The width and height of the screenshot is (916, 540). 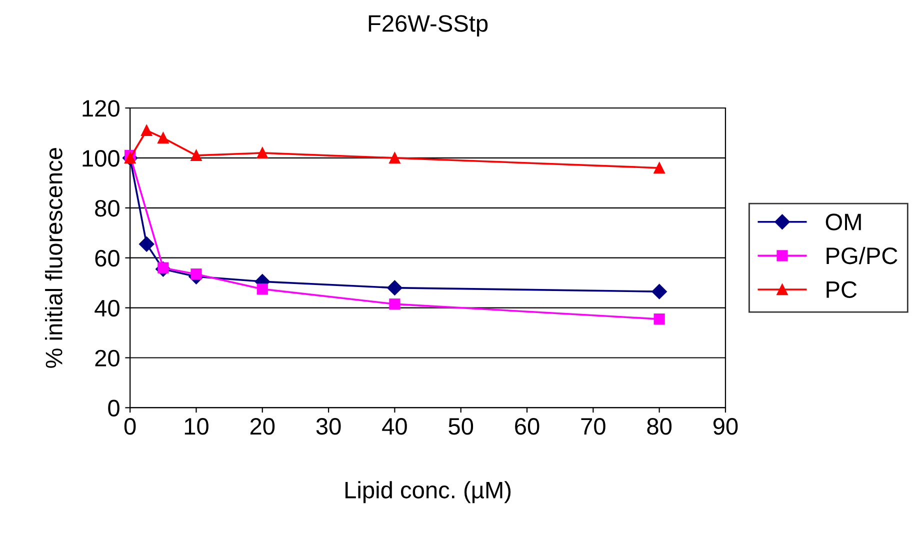 What do you see at coordinates (843, 222) in the screenshot?
I see `legend-label: OM` at bounding box center [843, 222].